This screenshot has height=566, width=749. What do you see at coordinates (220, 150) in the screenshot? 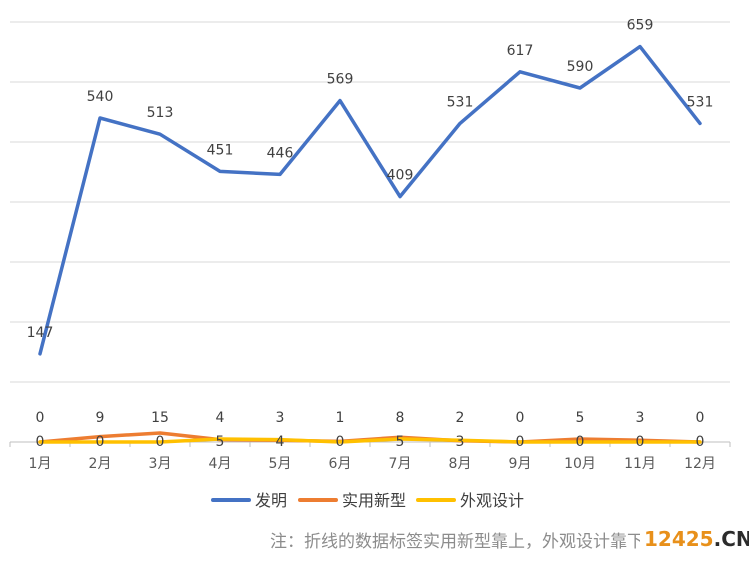
I see `data-label: 451` at bounding box center [220, 150].